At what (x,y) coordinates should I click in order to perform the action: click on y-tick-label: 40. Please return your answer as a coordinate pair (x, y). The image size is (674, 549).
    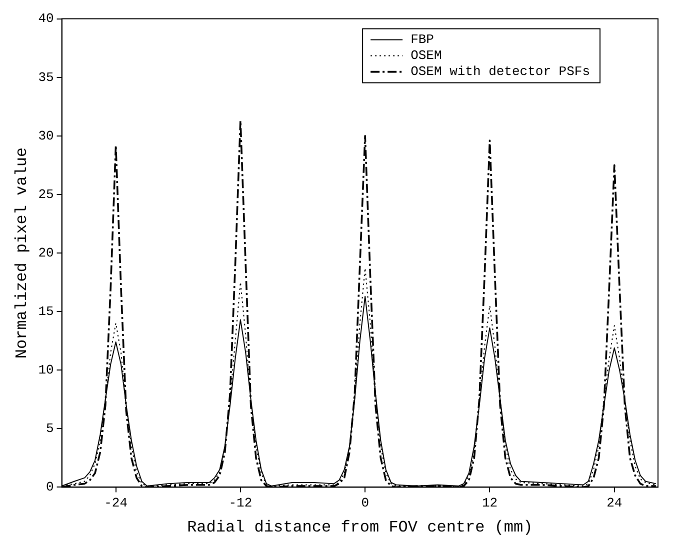
    Looking at the image, I should click on (46, 18).